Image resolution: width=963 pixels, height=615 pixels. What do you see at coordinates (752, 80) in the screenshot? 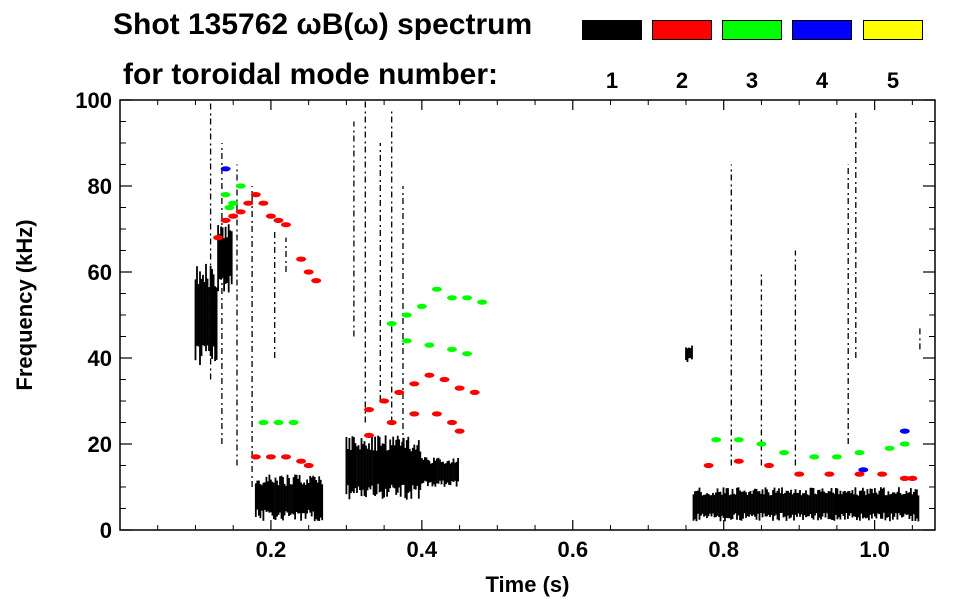
I see `legend-label-3: 3` at bounding box center [752, 80].